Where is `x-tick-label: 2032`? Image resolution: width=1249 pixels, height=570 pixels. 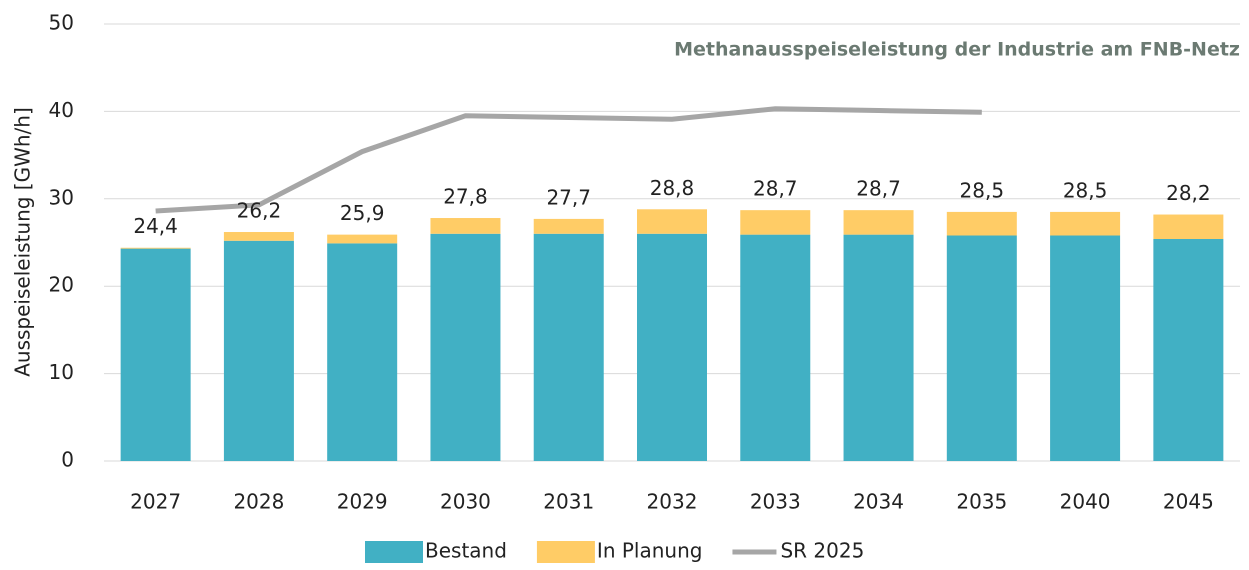 x-tick-label: 2032 is located at coordinates (672, 502).